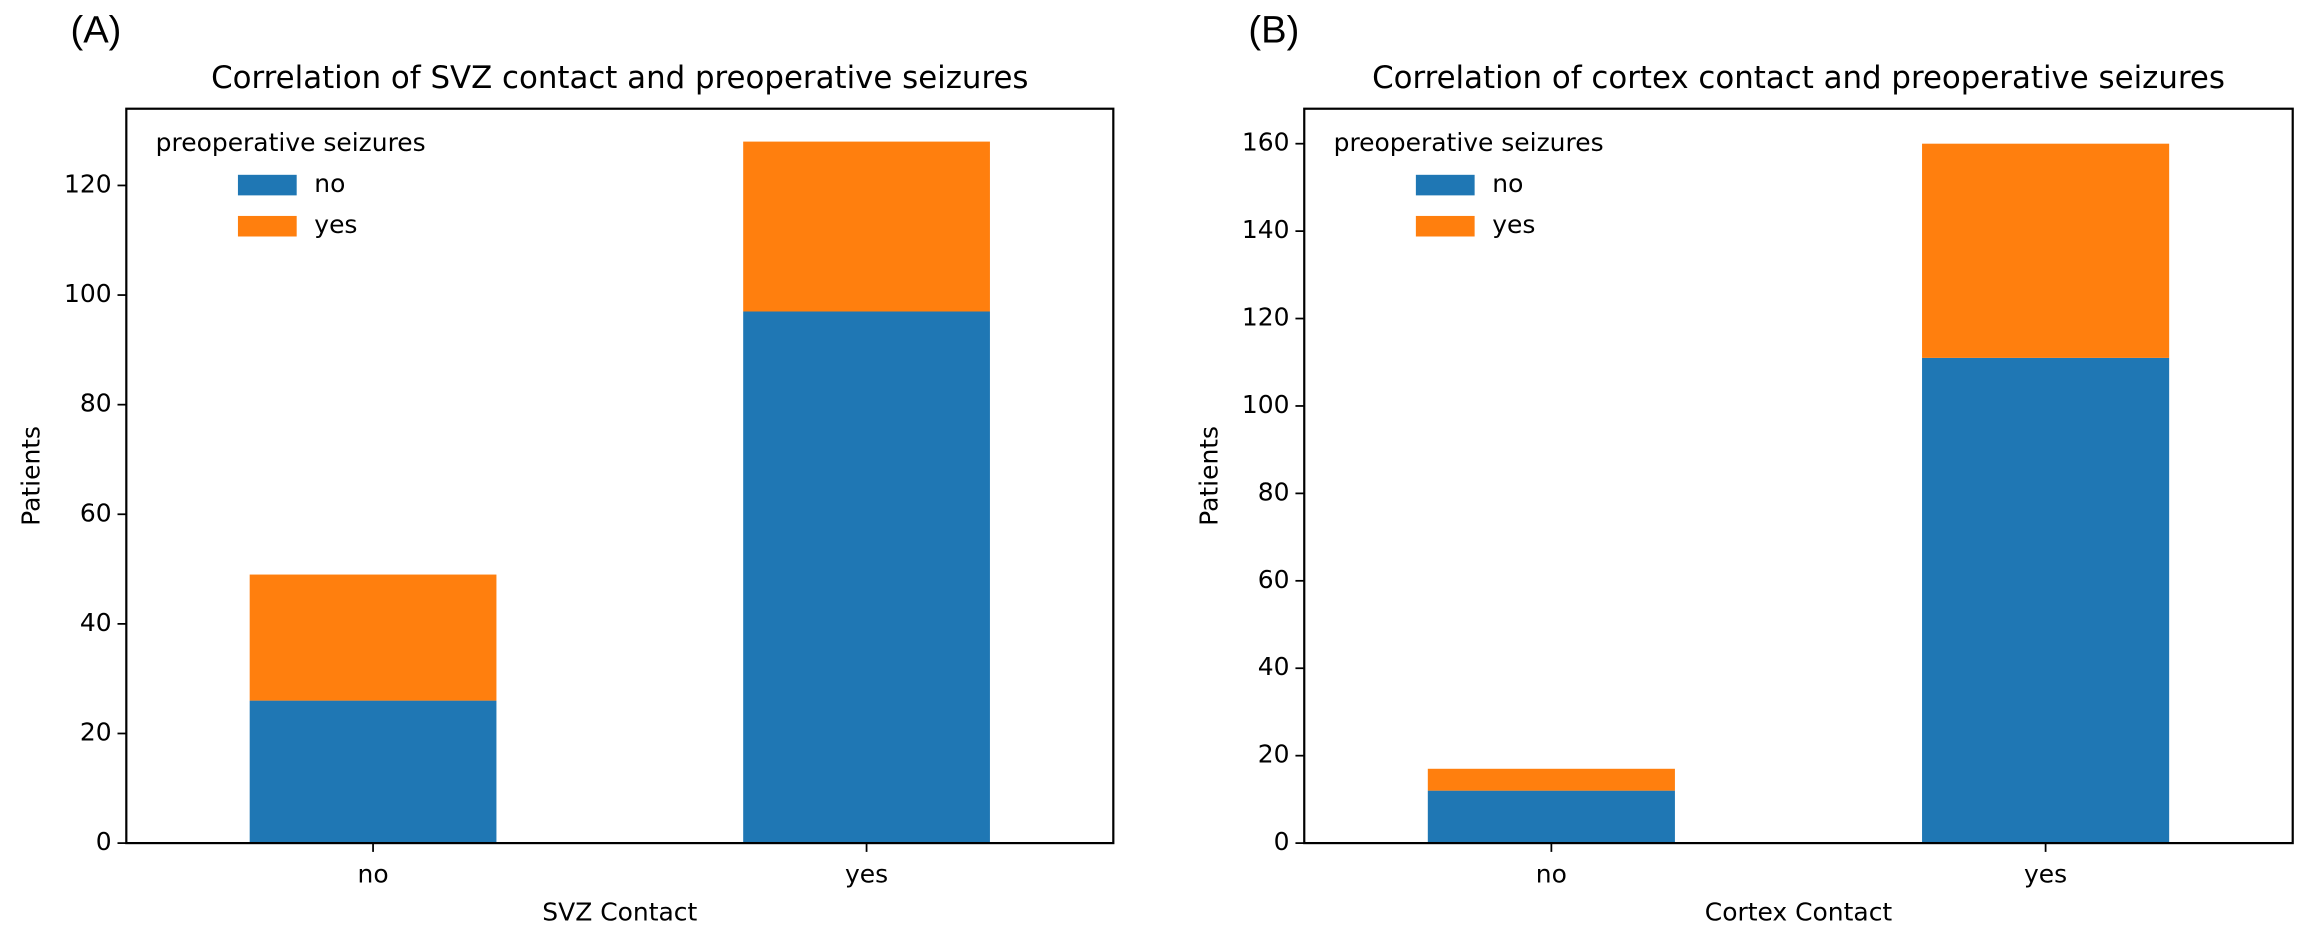 The width and height of the screenshot is (2303, 943). Describe the element at coordinates (1266, 142) in the screenshot. I see `y-tick-label: 160` at that location.